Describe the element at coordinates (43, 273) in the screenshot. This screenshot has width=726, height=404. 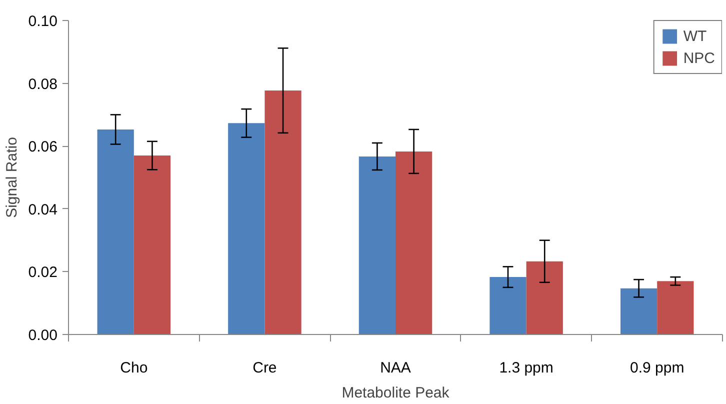
I see `y-tick-label: 0.02` at that location.